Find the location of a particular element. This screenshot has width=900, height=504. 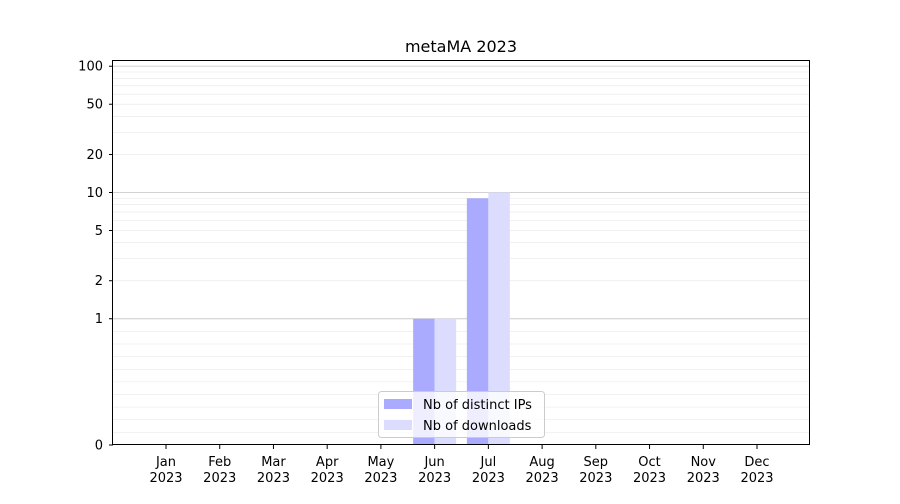

x-tick-label: Nov 2023 is located at coordinates (703, 470).